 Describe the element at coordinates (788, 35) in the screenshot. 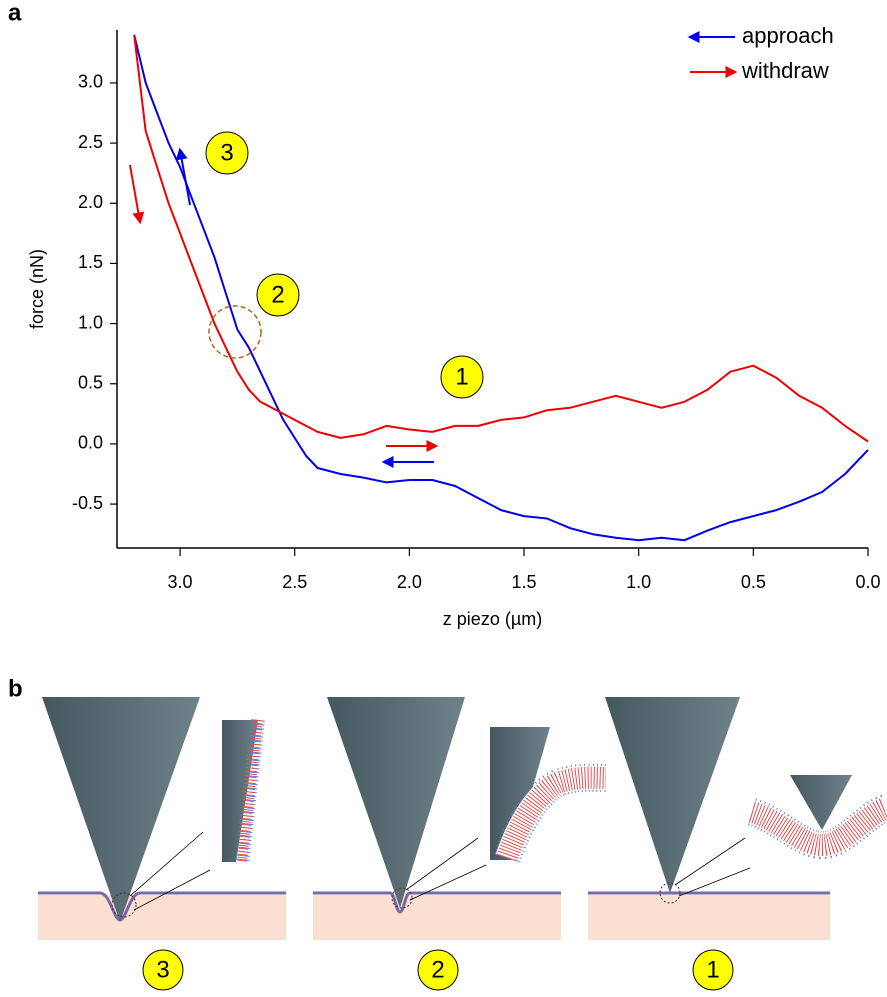

I see `legend-label: approach` at that location.